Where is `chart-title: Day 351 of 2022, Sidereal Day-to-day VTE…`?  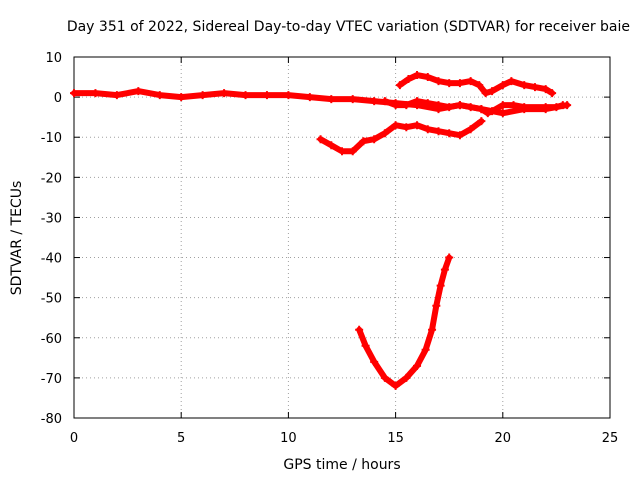 chart-title: Day 351 of 2022, Sidereal Day-to-day VTE… is located at coordinates (348, 27).